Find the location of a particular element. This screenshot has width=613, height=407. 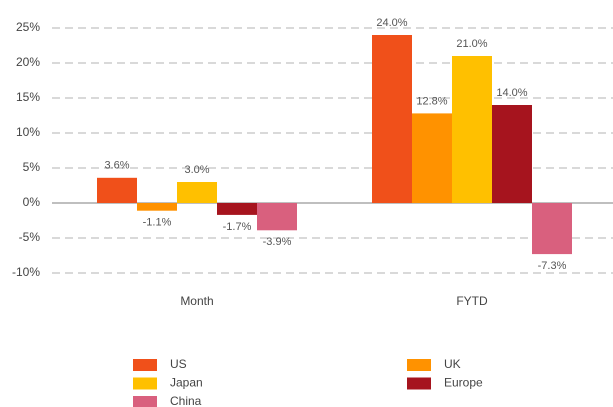

x-tick-label: Month is located at coordinates (196, 301).